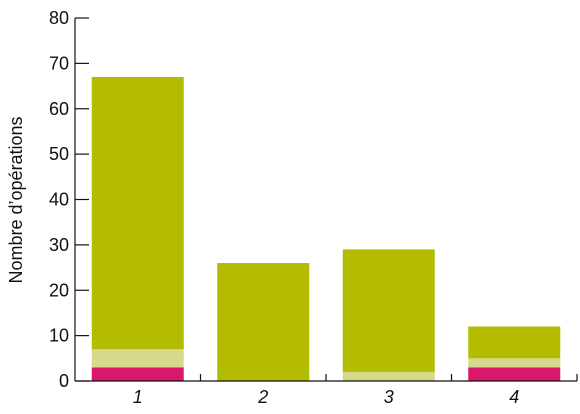 The width and height of the screenshot is (580, 414). I want to click on bar-segment-cat2-series3, so click(263, 322).